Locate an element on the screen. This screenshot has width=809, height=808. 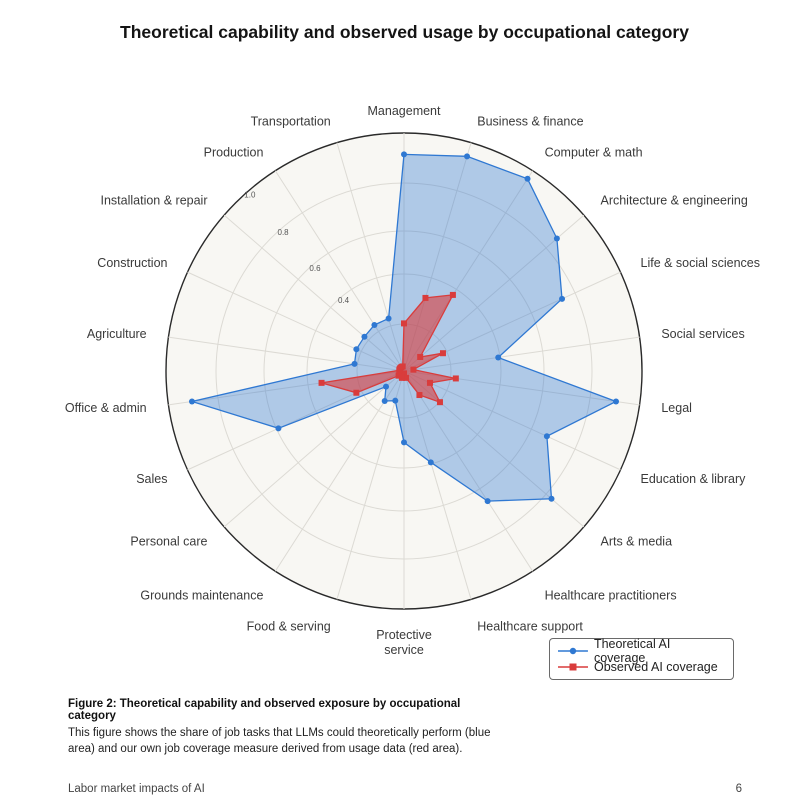
category-label: Construction is located at coordinates (132, 263).